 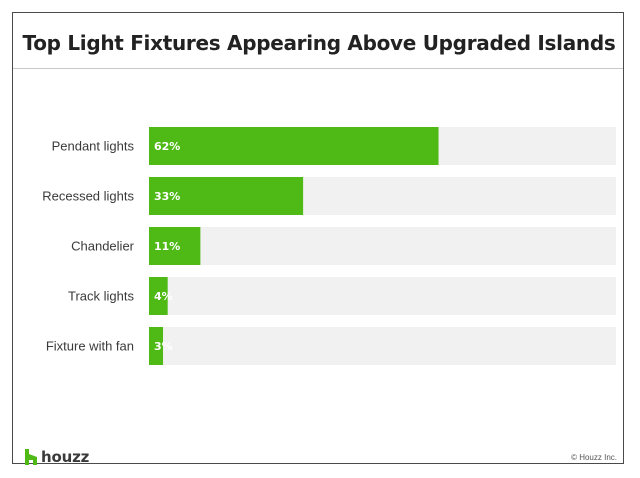 What do you see at coordinates (93, 146) in the screenshot?
I see `category-label: Pendant lights` at bounding box center [93, 146].